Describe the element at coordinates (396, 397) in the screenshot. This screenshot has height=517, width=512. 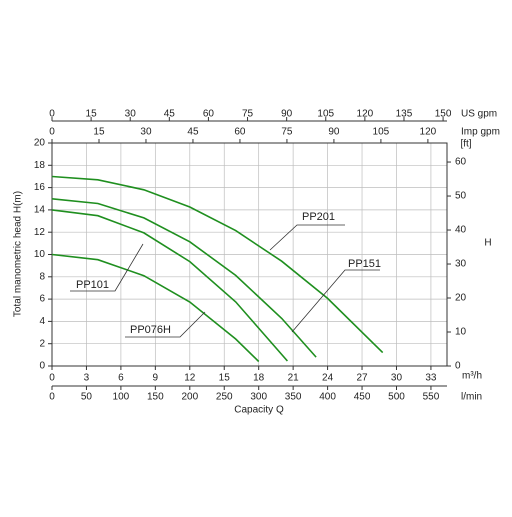
I see `x-tick-label: 500` at that location.